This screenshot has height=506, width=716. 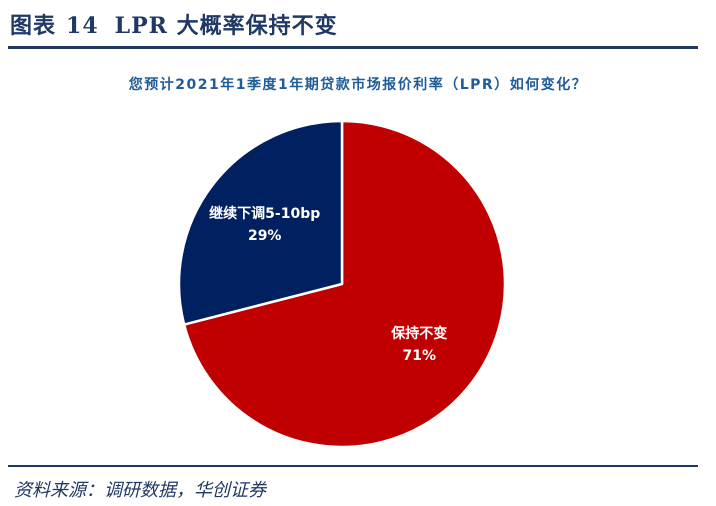 What do you see at coordinates (358, 85) in the screenshot?
I see `chart-title: 您预计2021年1季度1年期贷款市场报价利率（LPR）如何变化？` at bounding box center [358, 85].